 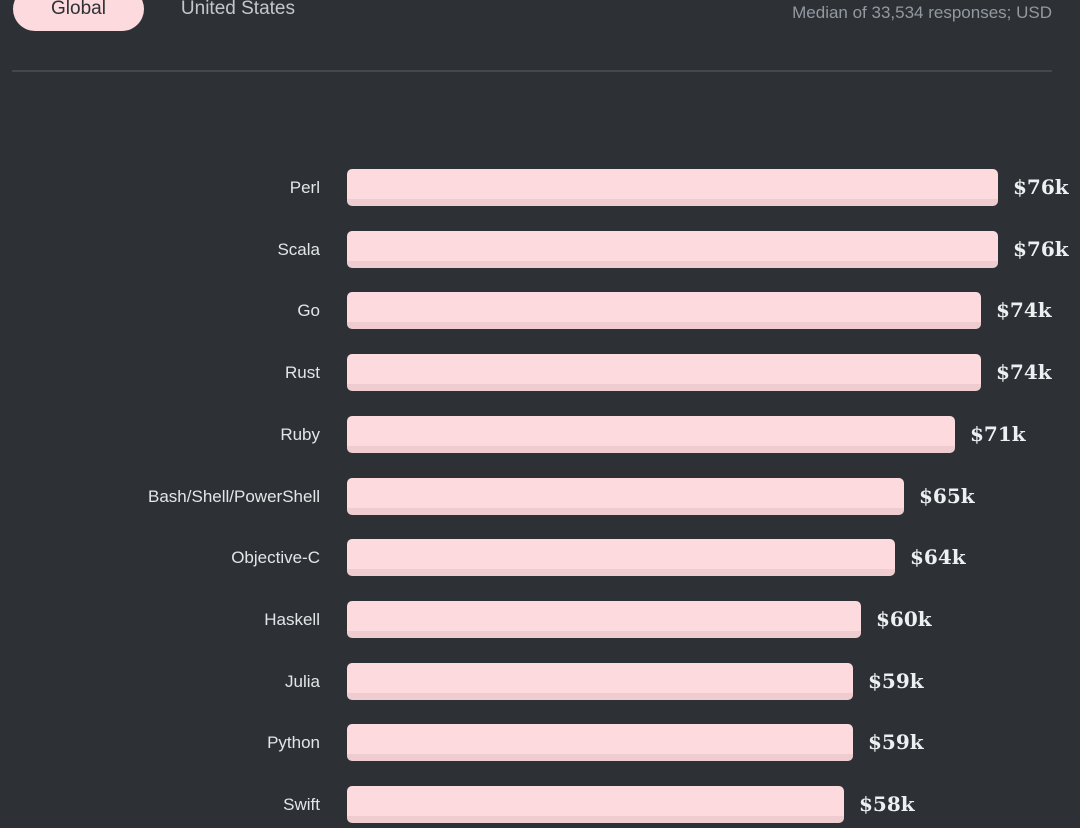 I want to click on value-label: $58k, so click(x=887, y=804).